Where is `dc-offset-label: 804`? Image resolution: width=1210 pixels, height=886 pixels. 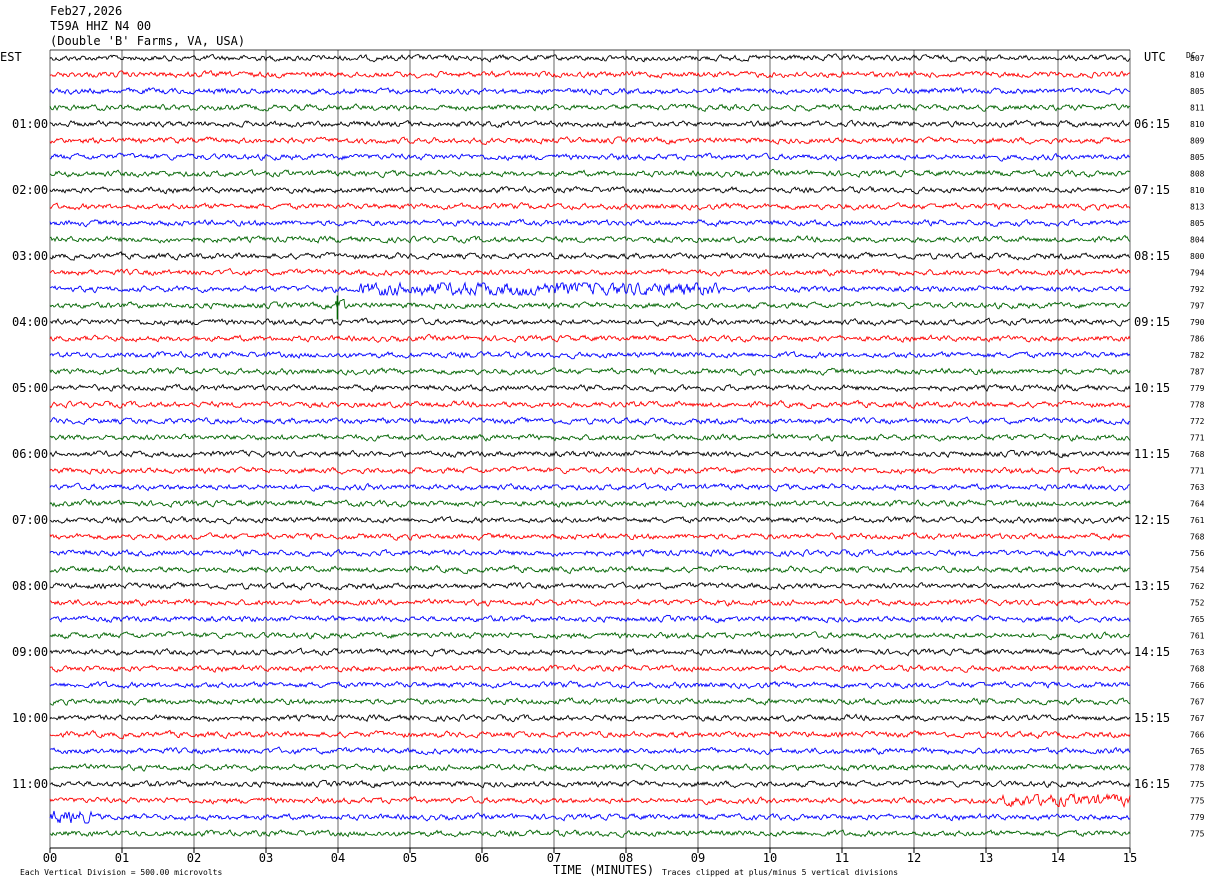 dc-offset-label: 804 is located at coordinates (1197, 240).